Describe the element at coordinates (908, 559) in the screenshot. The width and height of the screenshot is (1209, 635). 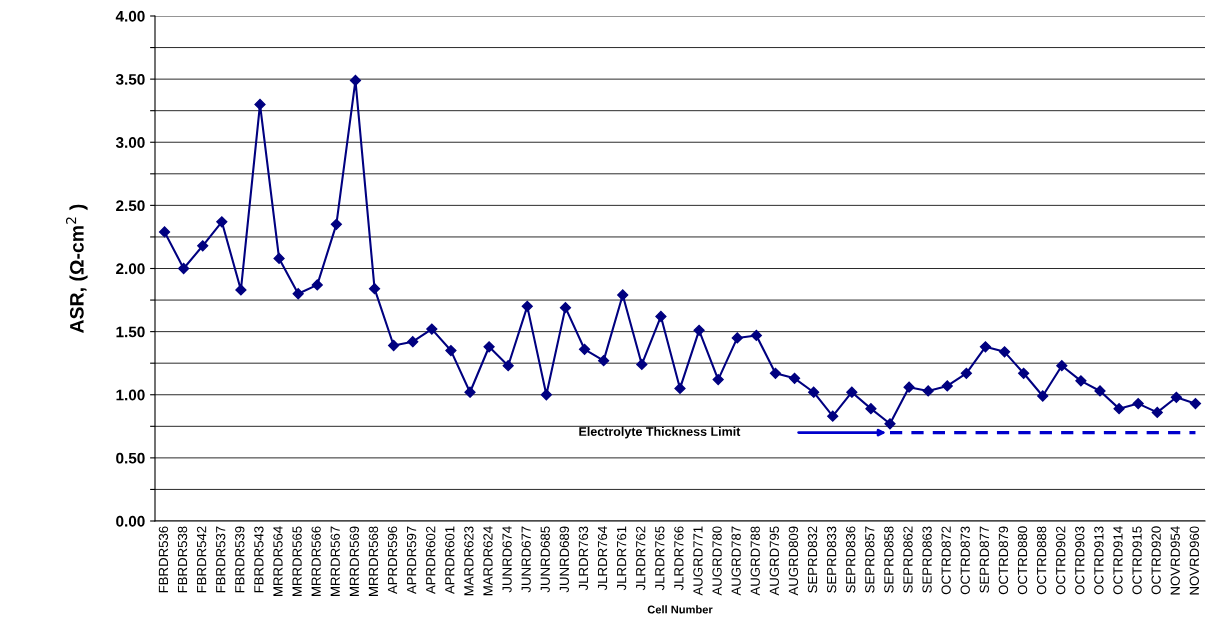
I see `x-tick-label: SEPRD862` at that location.